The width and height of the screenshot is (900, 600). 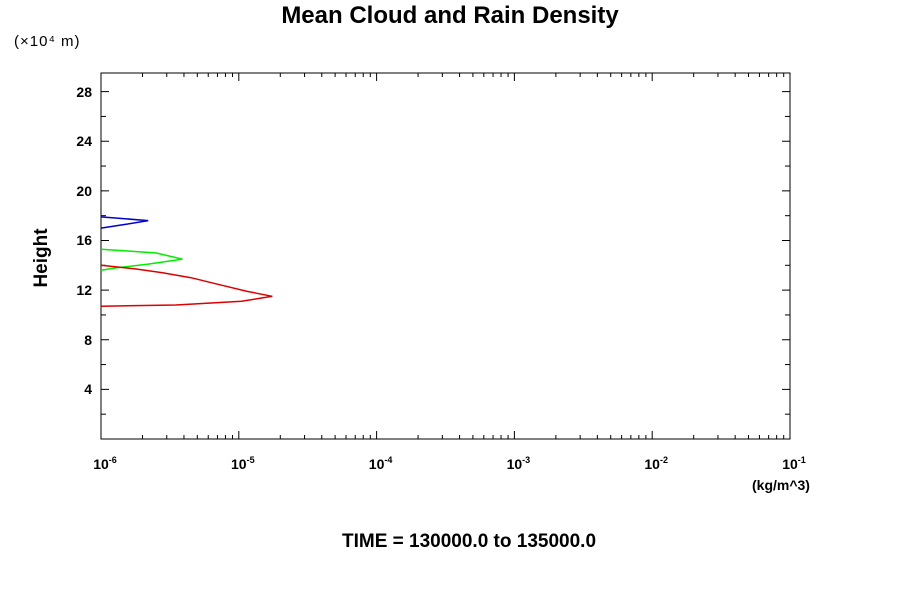 What do you see at coordinates (84, 240) in the screenshot?
I see `y-tick-label: 16` at bounding box center [84, 240].